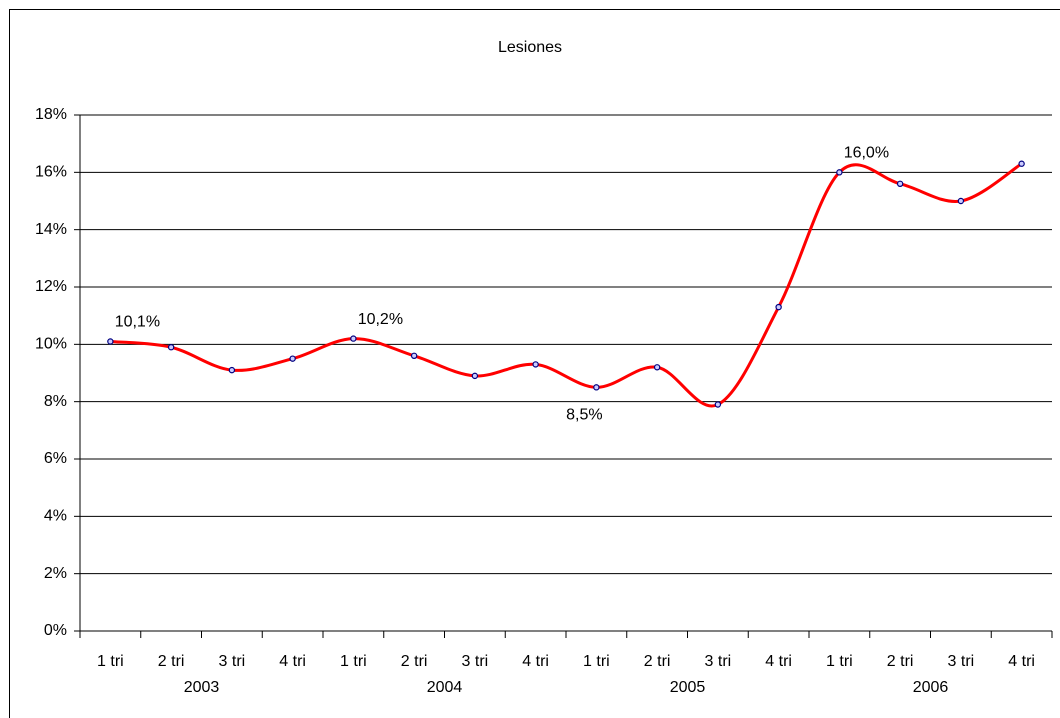  I want to click on y-tick-label: 10%, so click(51, 344).